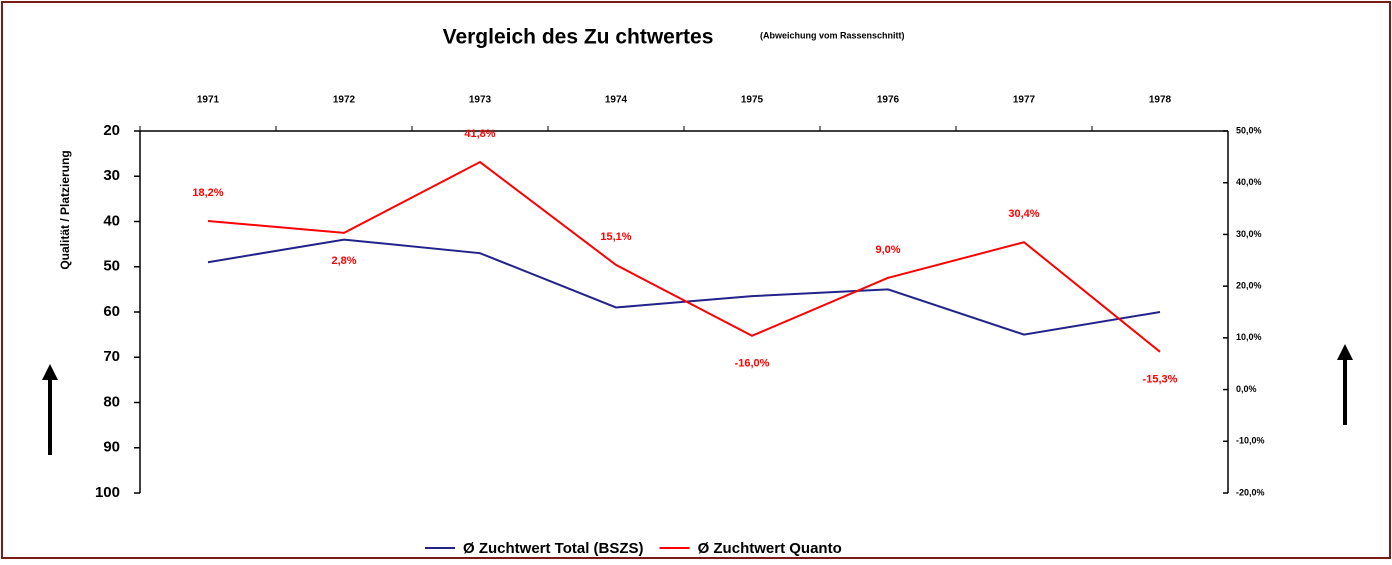 This screenshot has width=1392, height=565. I want to click on series-line, so click(684, 287).